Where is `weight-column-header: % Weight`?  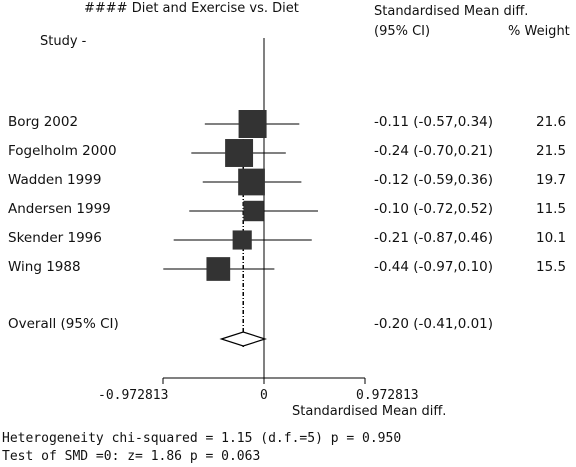
weight-column-header: % Weight is located at coordinates (539, 31).